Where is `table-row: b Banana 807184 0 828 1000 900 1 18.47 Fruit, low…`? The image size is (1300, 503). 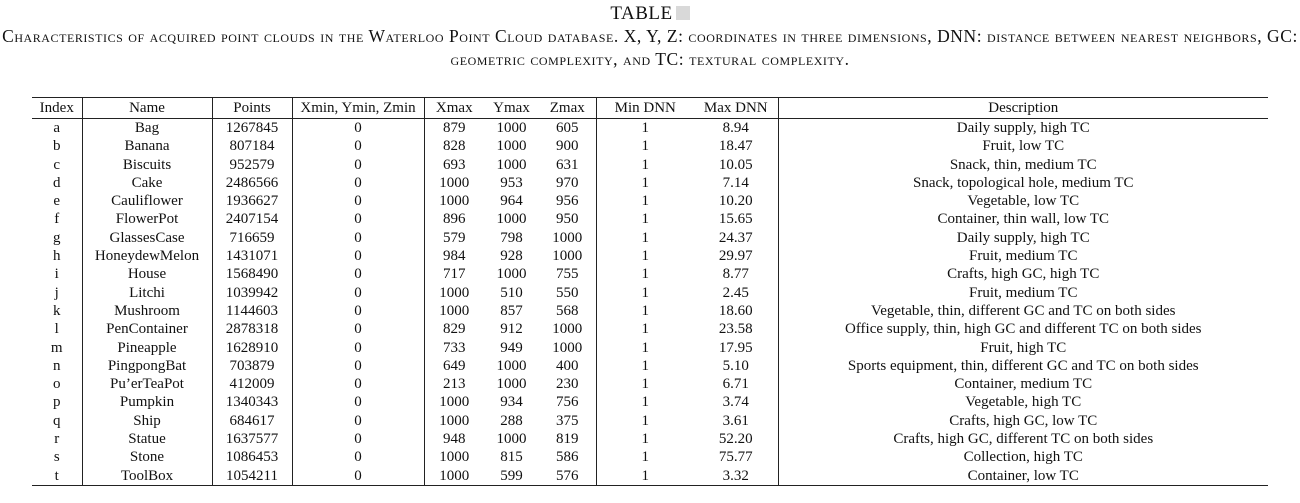
table-row: b Banana 807184 0 828 1000 900 1 18.47 Fruit, low… is located at coordinates (650, 146).